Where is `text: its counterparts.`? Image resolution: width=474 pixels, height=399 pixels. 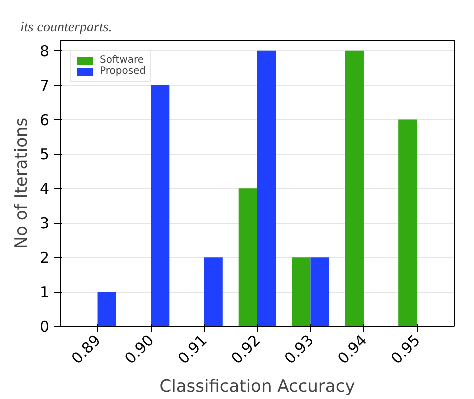 text: its counterparts. is located at coordinates (66, 28).